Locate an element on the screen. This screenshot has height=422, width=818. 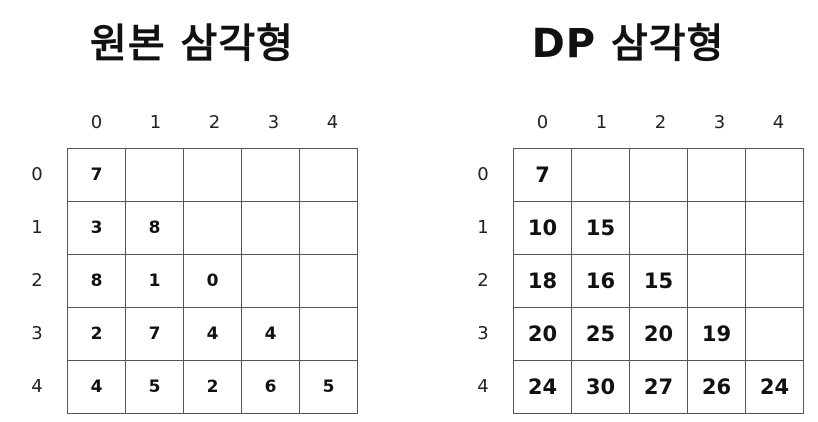
original-row-label: 3 is located at coordinates (37, 333).